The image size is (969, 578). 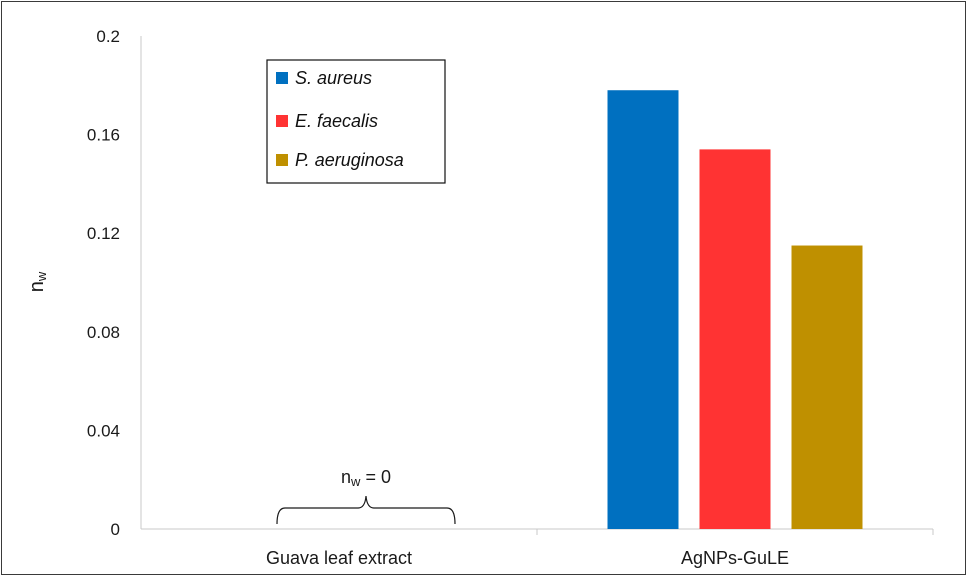 I want to click on annotation-main: n, so click(x=346, y=477).